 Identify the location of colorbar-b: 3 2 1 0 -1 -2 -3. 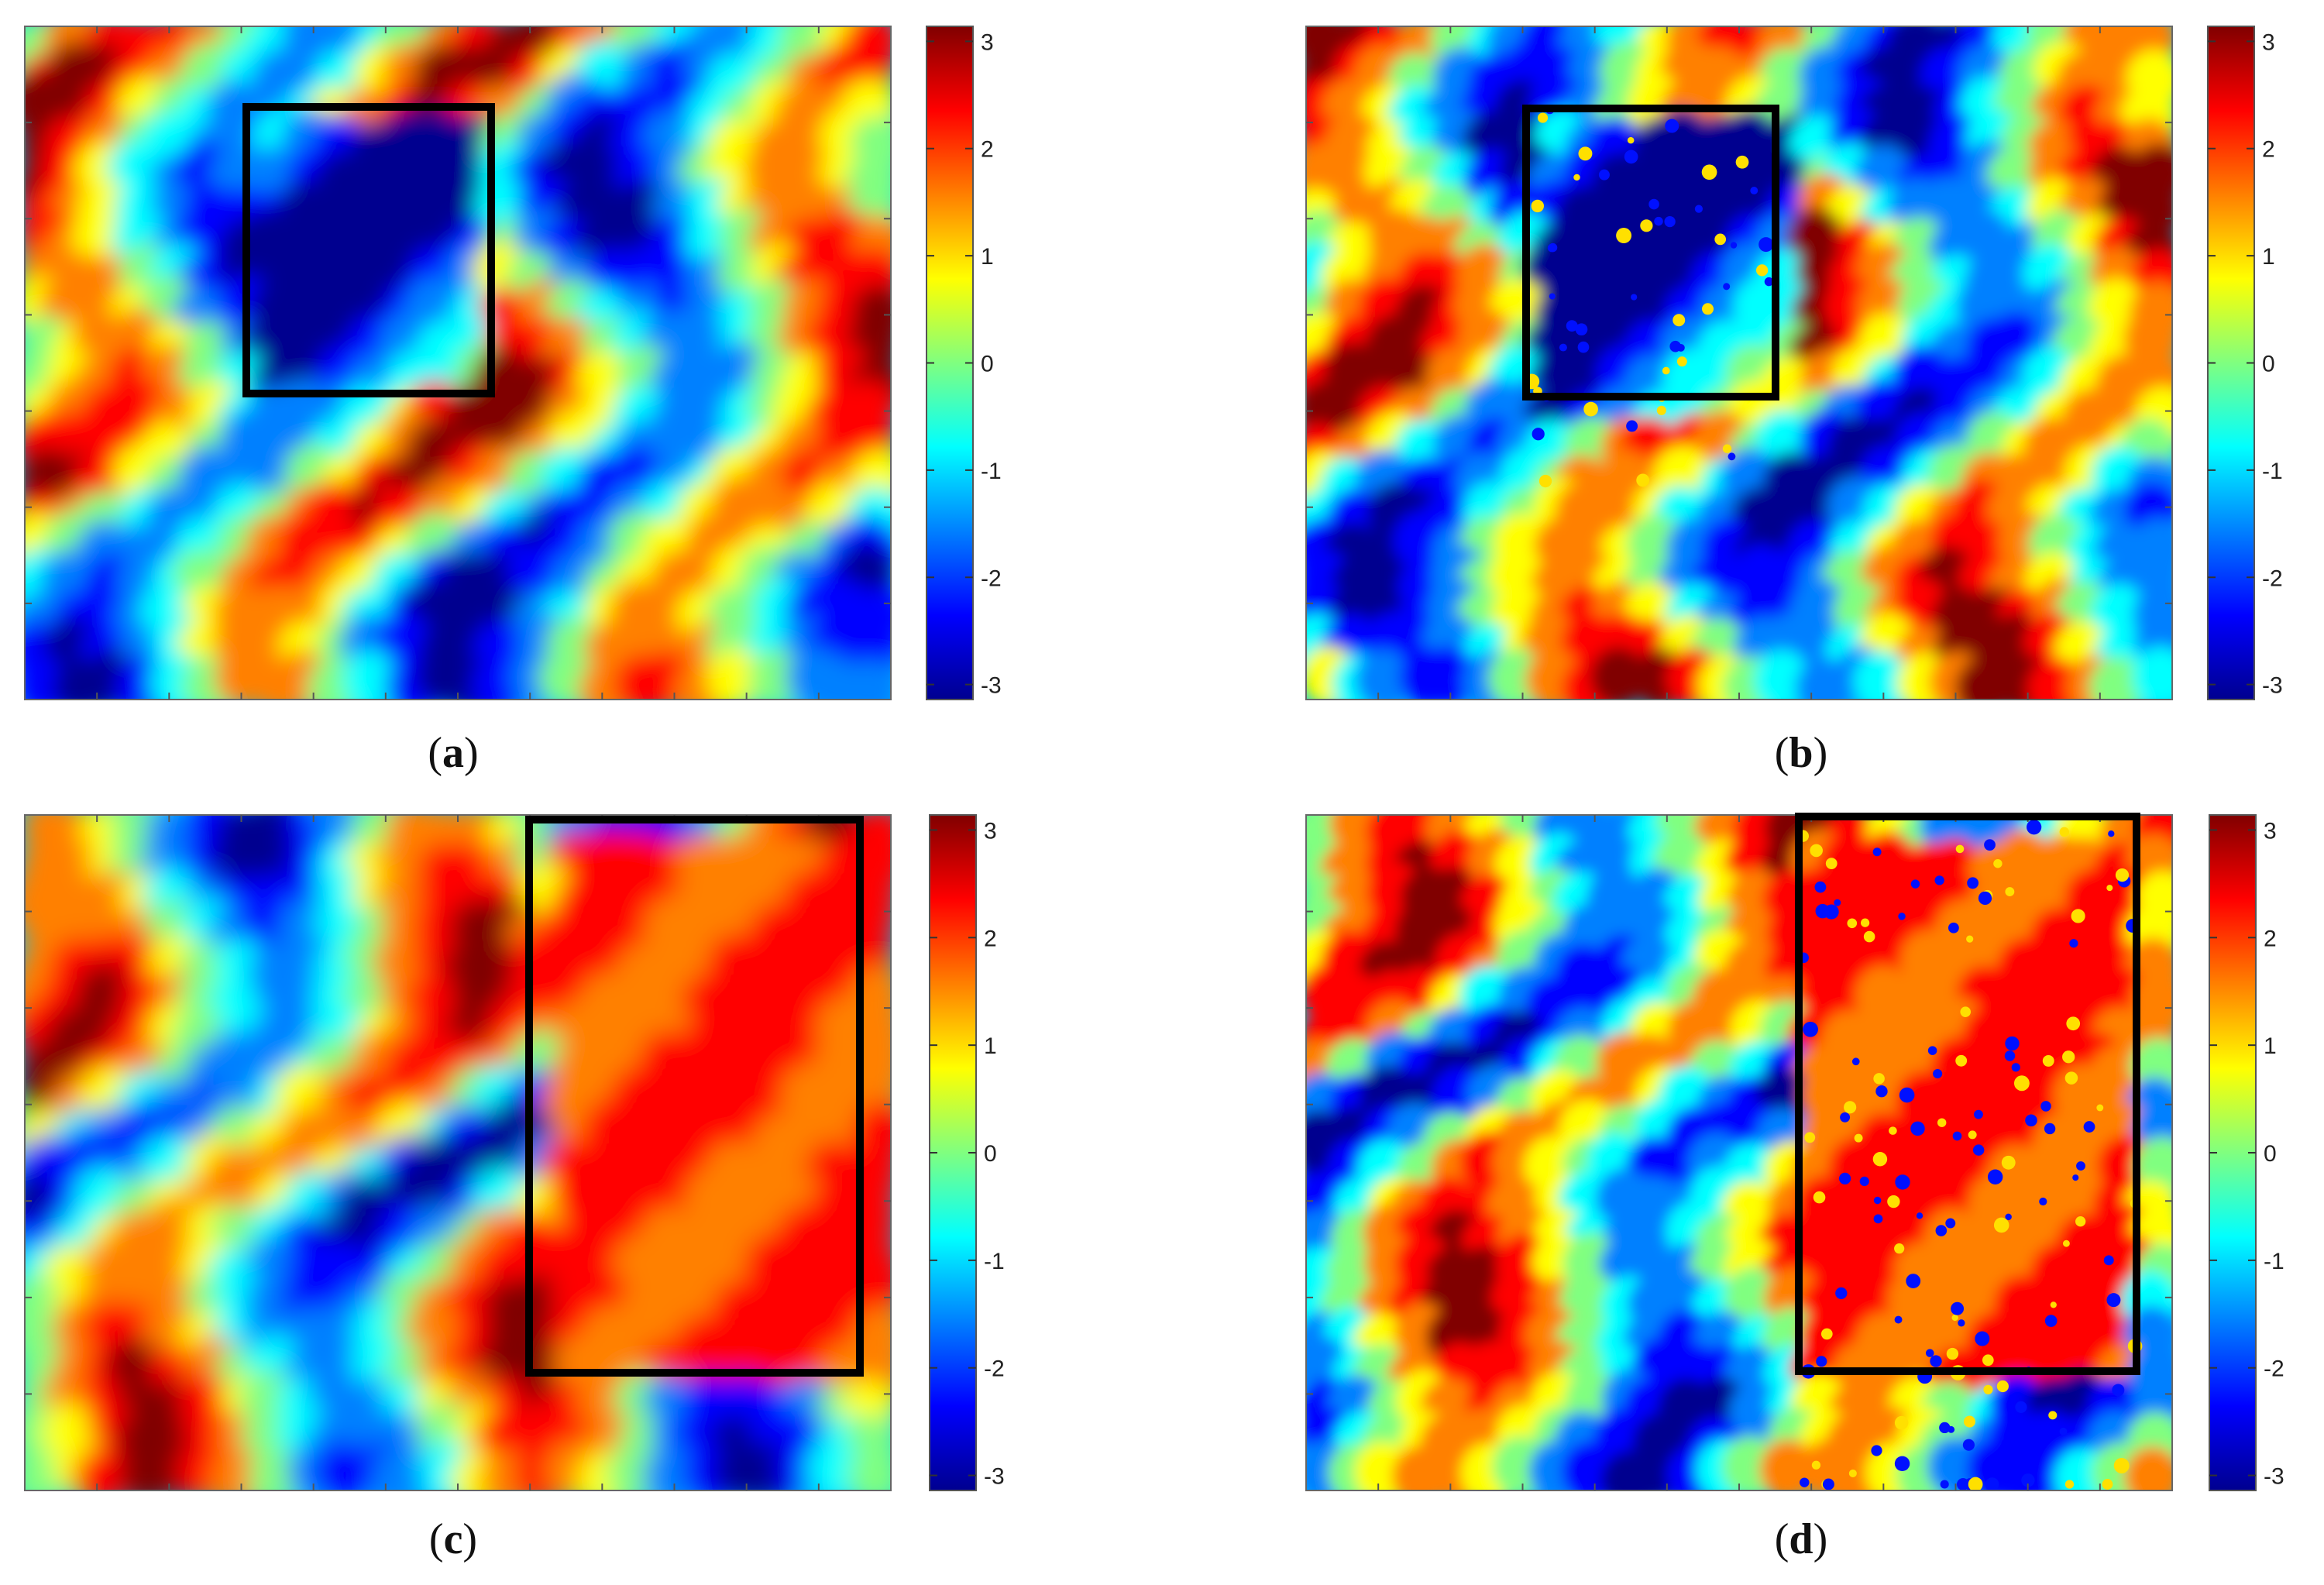
(2245, 363).